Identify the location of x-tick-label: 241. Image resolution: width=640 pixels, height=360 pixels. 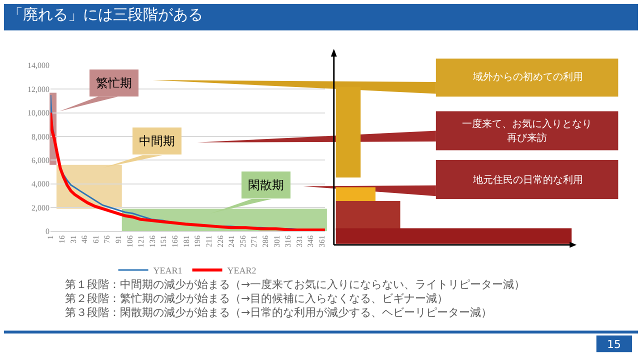
(231, 241).